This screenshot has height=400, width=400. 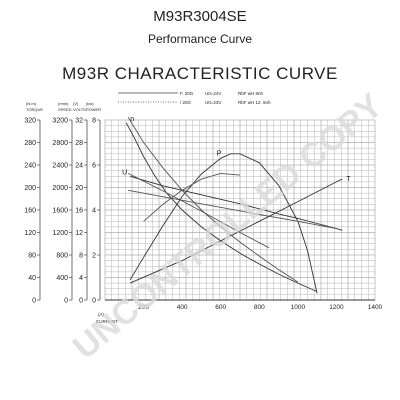 I want to click on x-tick-label: 400, so click(x=182, y=307).